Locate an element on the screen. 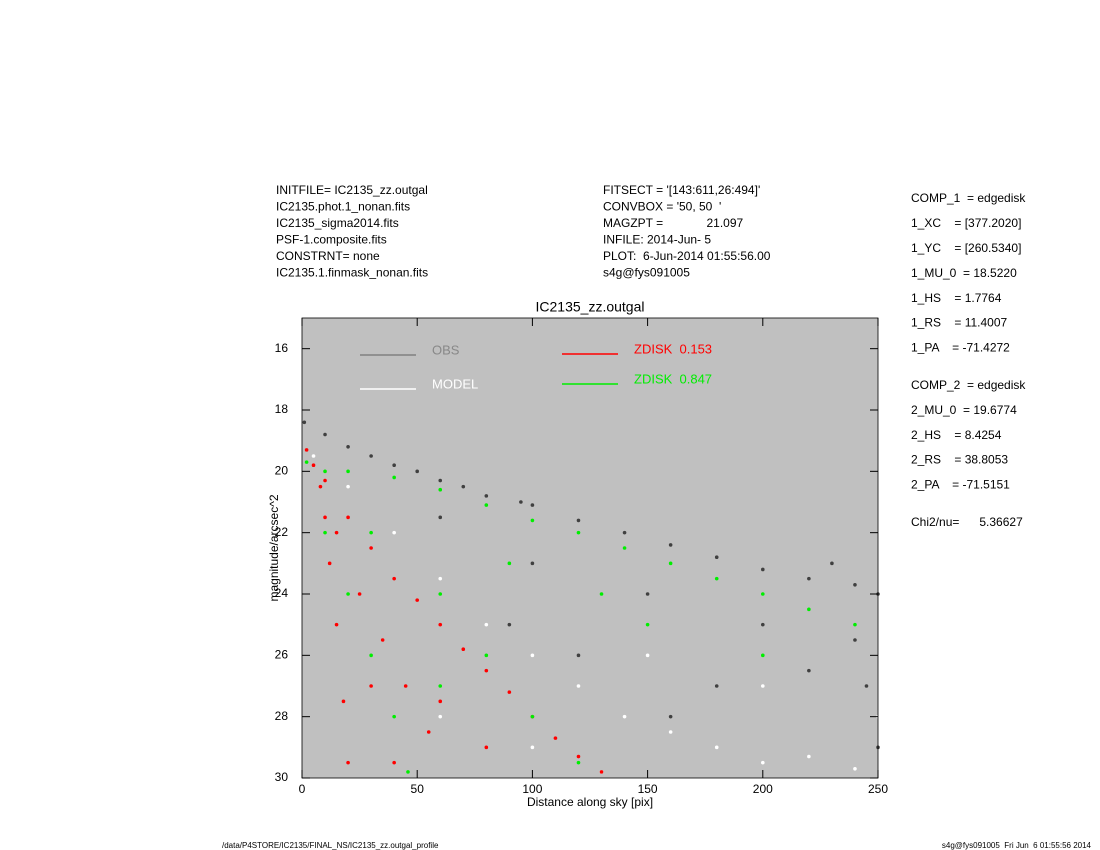 This screenshot has height=850, width=1100. legend-label: ZDISK 0.153 is located at coordinates (673, 348).